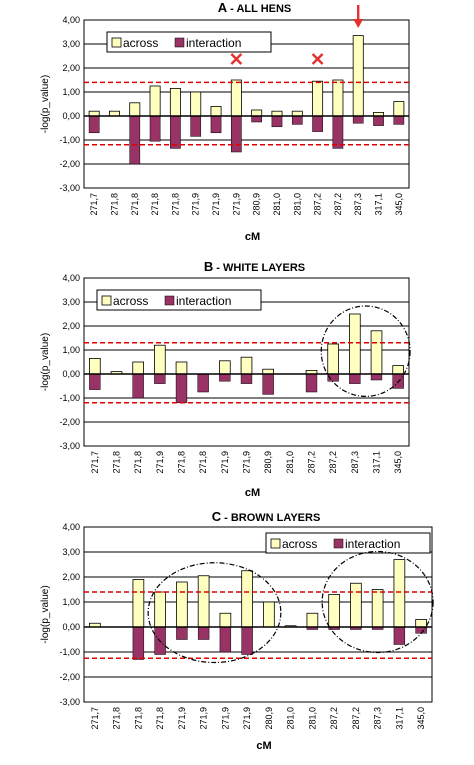 The height and width of the screenshot is (765, 474). I want to click on y-tick-label: 3,00, so click(71, 44).